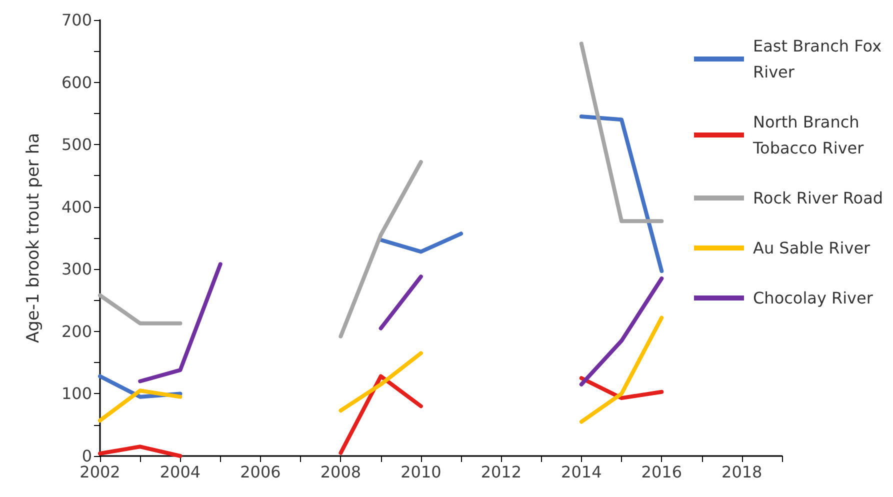 The width and height of the screenshot is (893, 497). Describe the element at coordinates (421, 472) in the screenshot. I see `x-tick-label: 2010` at that location.